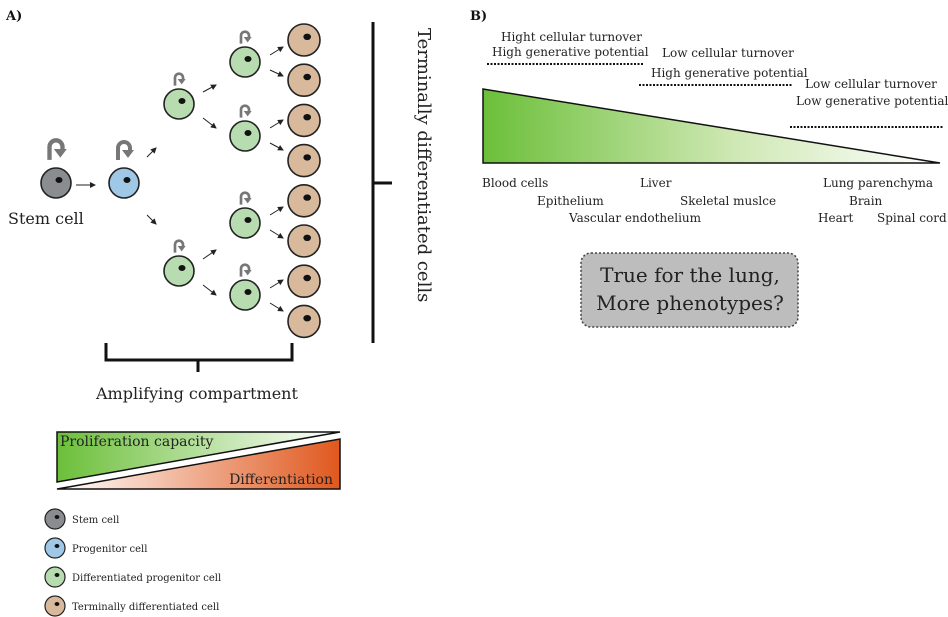 The width and height of the screenshot is (948, 617). What do you see at coordinates (571, 37) in the screenshot?
I see `annotation-1-line1: Hight cellular turnover` at bounding box center [571, 37].